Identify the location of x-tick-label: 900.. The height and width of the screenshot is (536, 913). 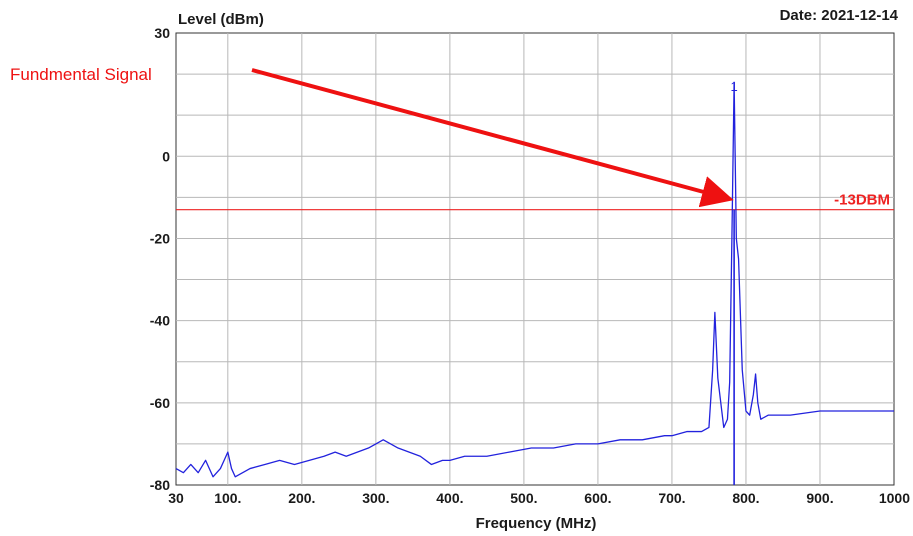
(819, 498).